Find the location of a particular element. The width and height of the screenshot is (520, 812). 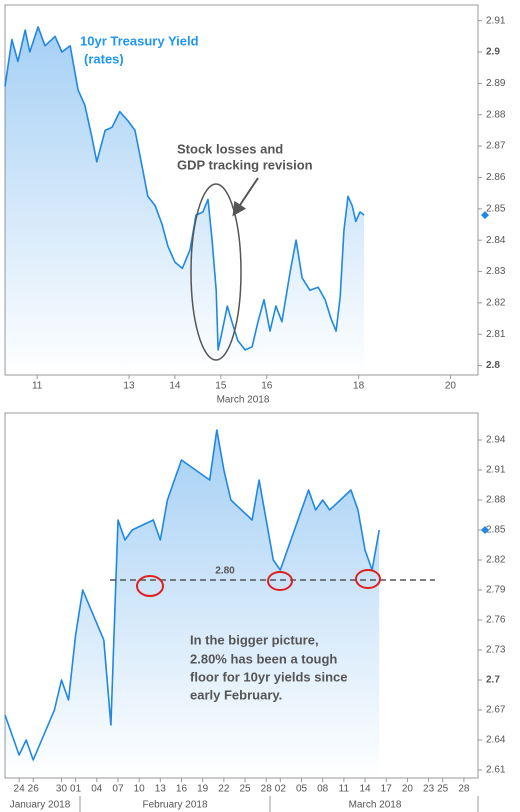

annotation: floor for 10yr yields since is located at coordinates (269, 676).